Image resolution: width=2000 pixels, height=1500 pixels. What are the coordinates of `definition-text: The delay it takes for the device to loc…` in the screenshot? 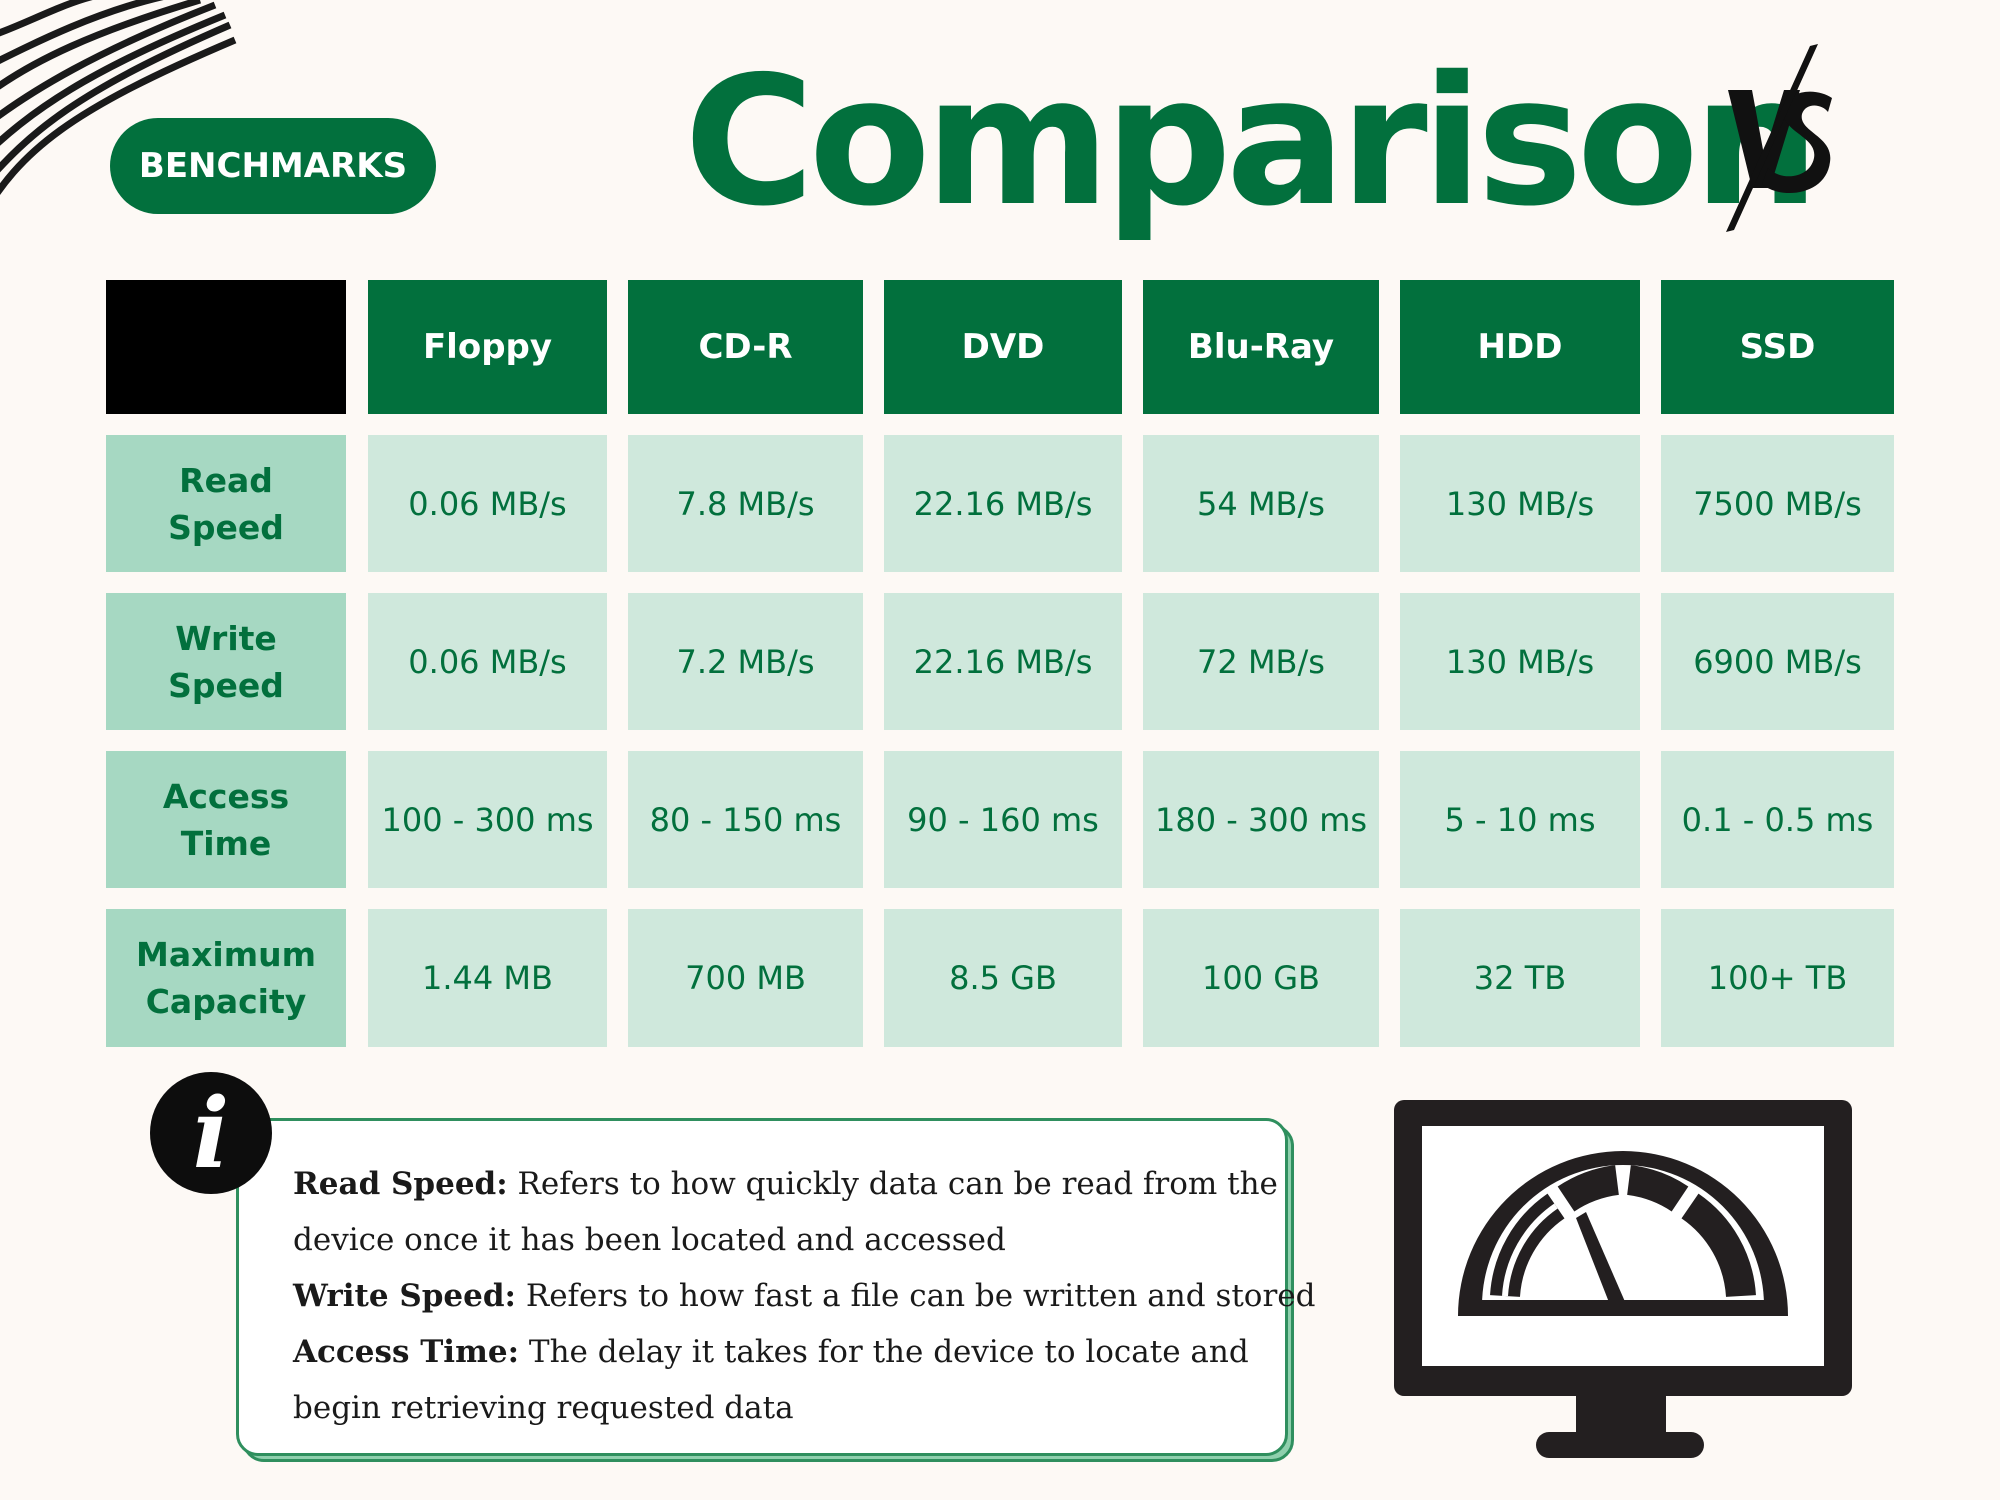 It's located at (884, 1352).